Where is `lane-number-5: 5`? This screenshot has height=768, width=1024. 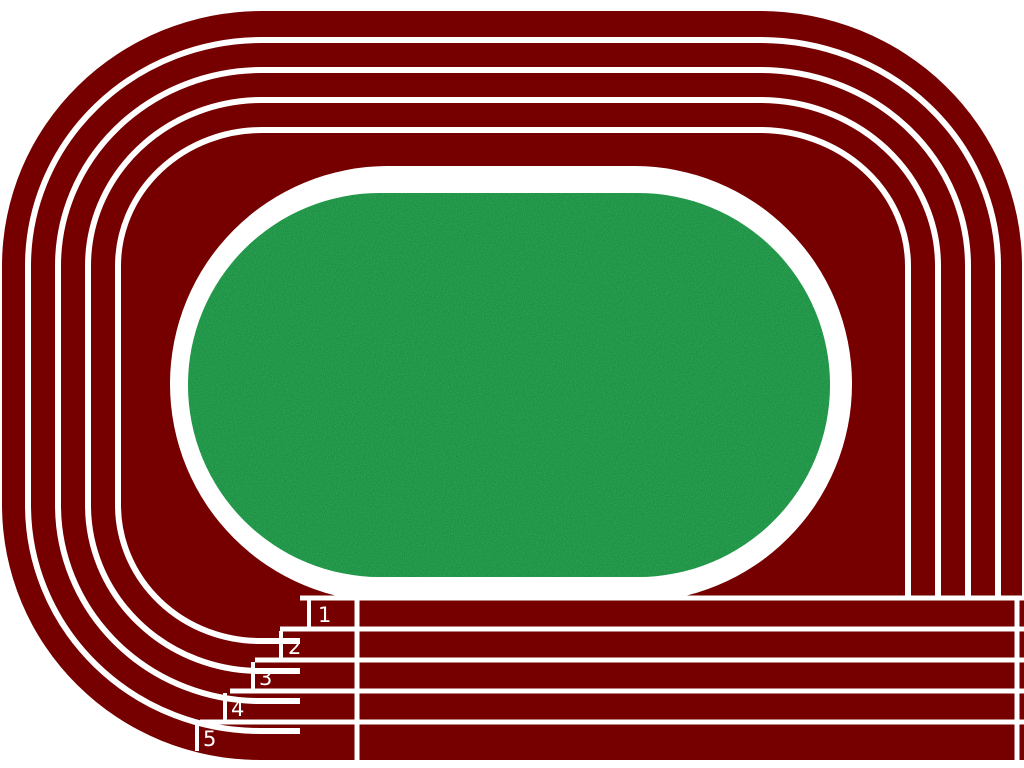
lane-number-5: 5 is located at coordinates (209, 739).